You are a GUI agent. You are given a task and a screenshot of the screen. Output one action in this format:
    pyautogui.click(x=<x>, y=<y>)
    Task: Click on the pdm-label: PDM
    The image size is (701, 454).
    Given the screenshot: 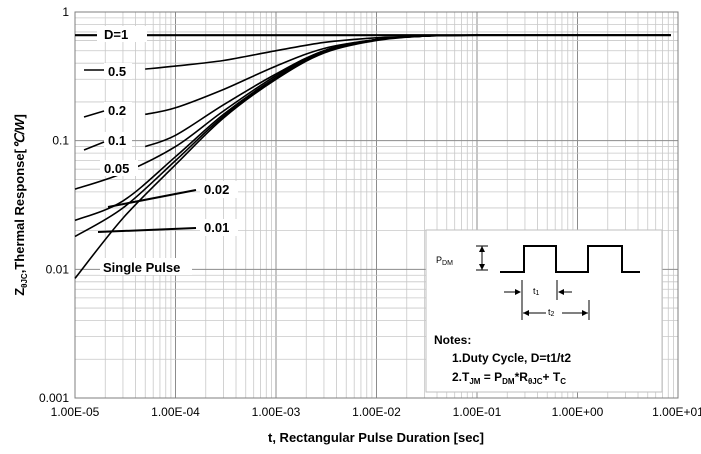 What is the action you would take?
    pyautogui.click(x=444, y=261)
    